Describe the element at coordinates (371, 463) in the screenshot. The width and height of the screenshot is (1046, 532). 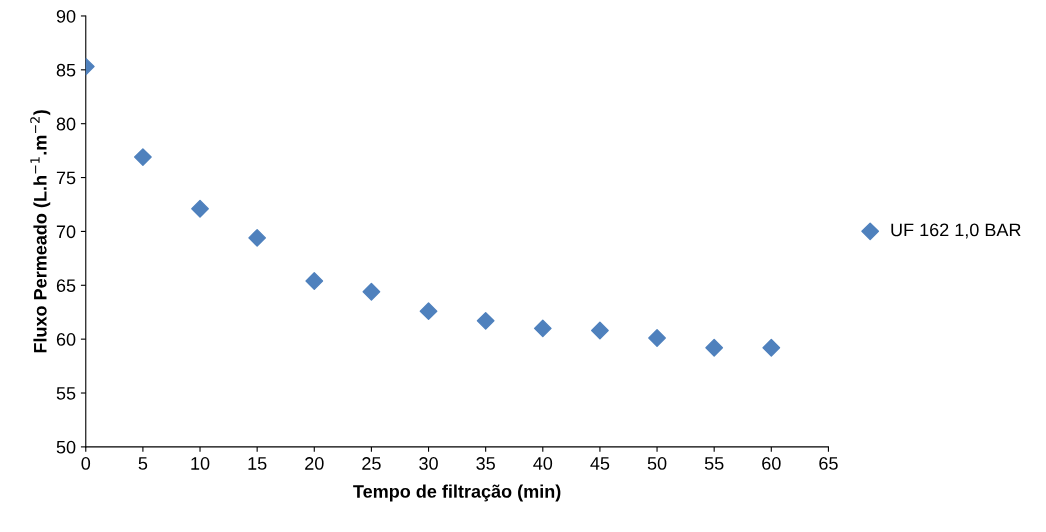
I see `x-tick-label: 25` at that location.